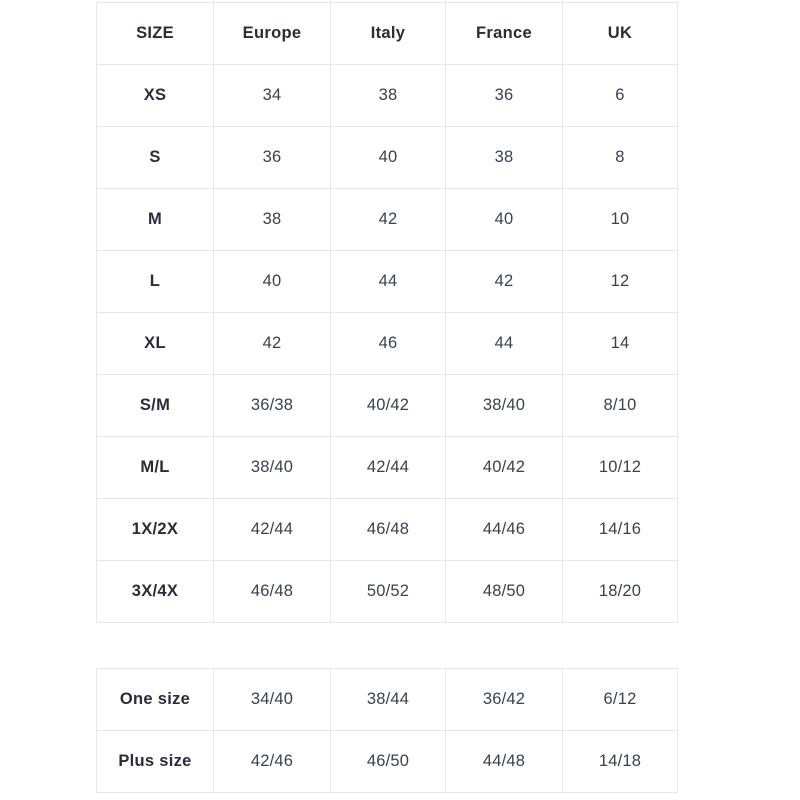  What do you see at coordinates (155, 529) in the screenshot?
I see `row-label-cell: 1X/2X` at bounding box center [155, 529].